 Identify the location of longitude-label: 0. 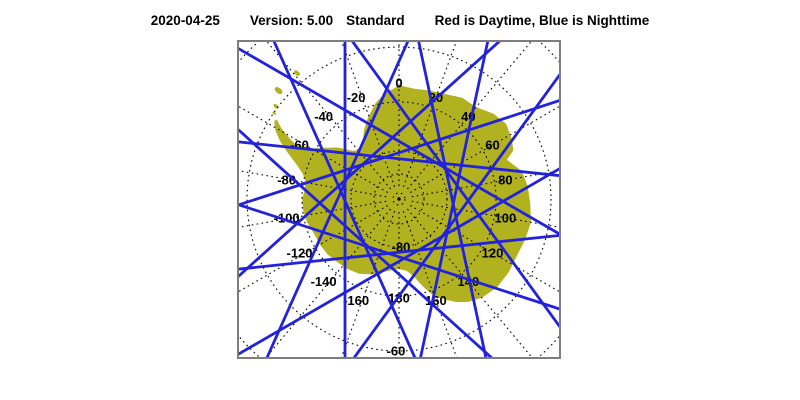
(398, 83).